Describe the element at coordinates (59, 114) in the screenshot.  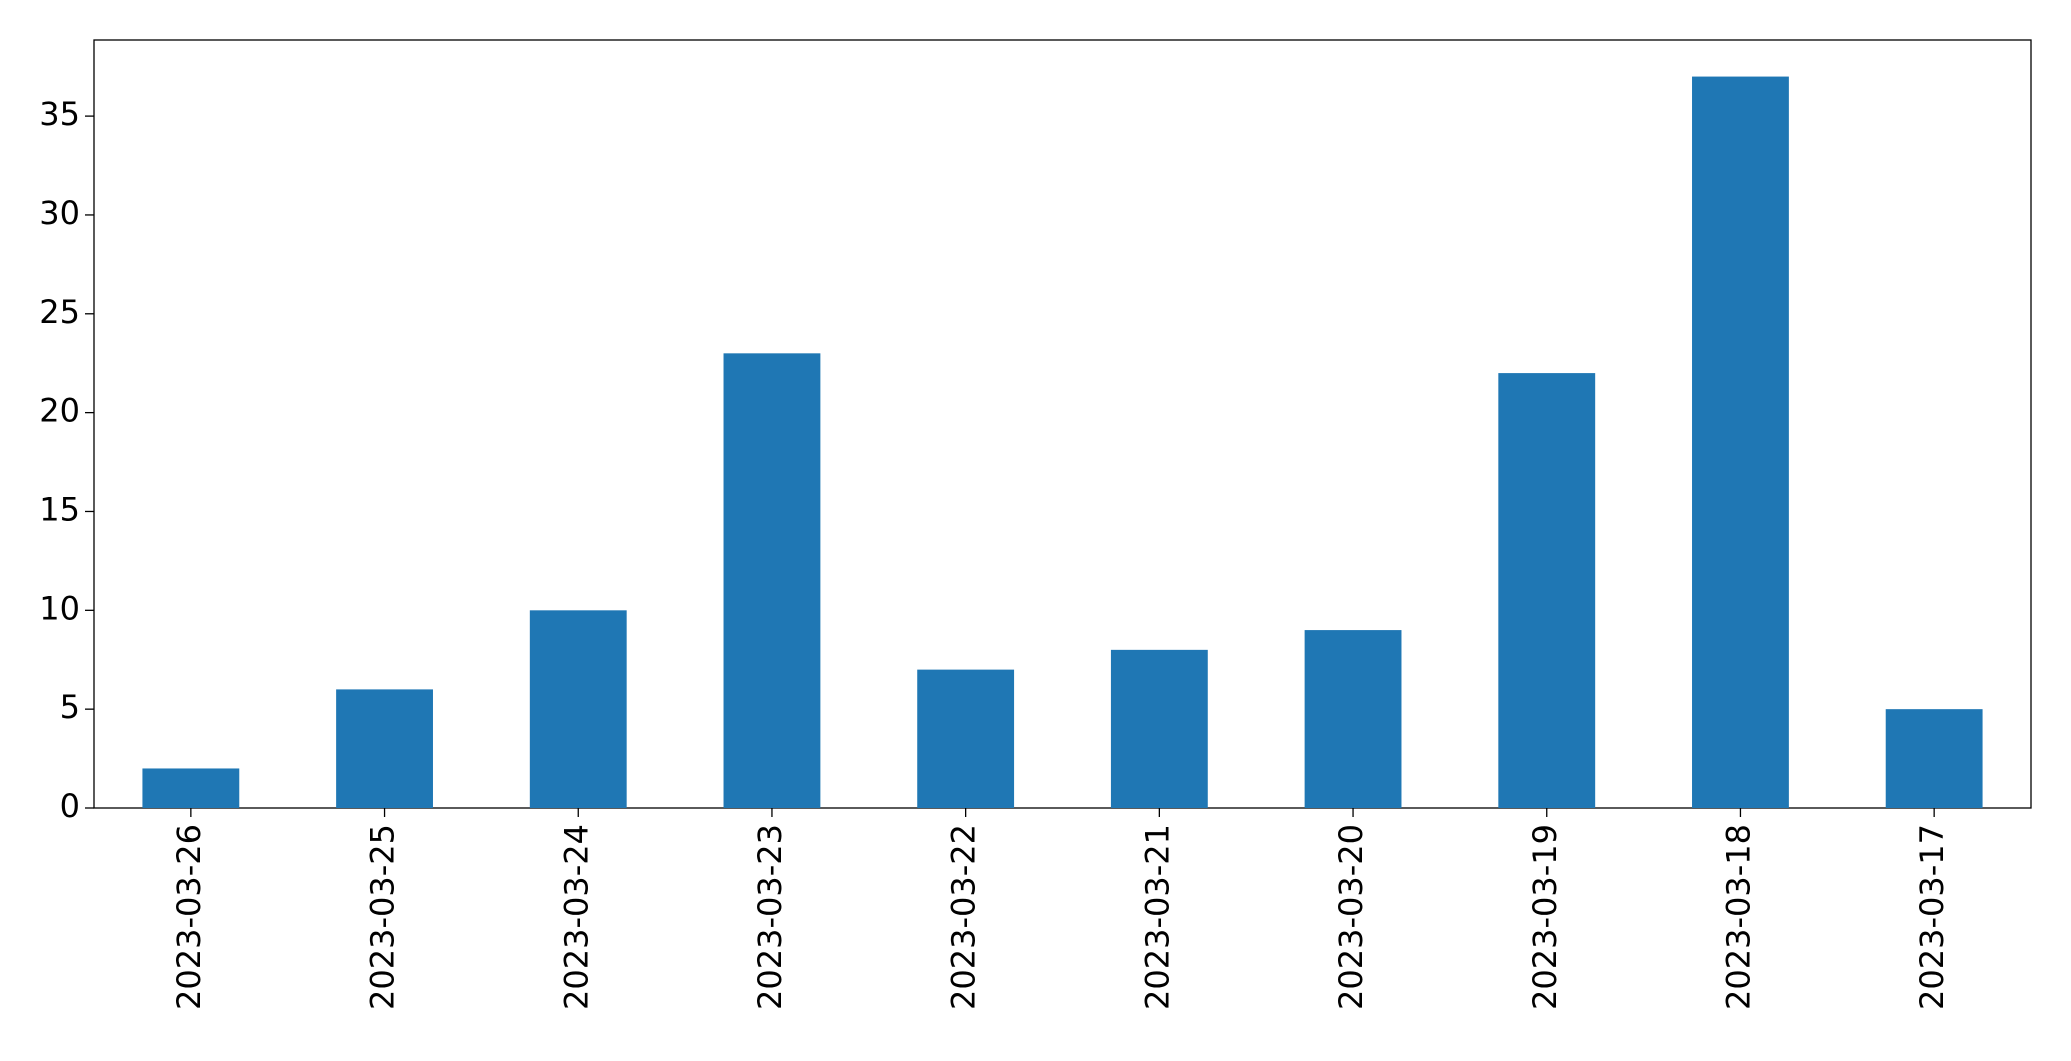
I see `y-tick-label: 35` at that location.